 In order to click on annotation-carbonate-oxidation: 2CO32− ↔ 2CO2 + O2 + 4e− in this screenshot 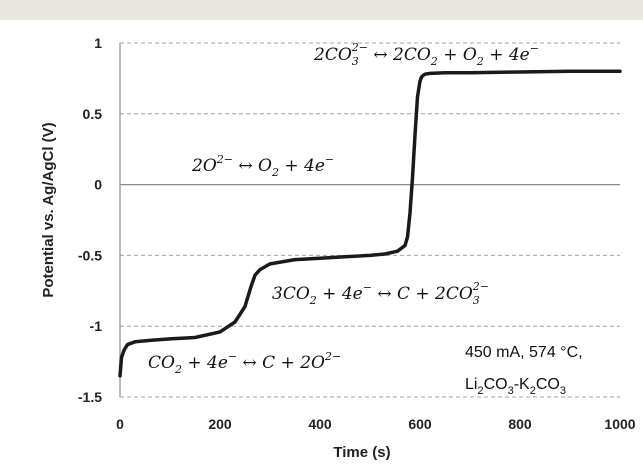, I will do `click(426, 54)`.